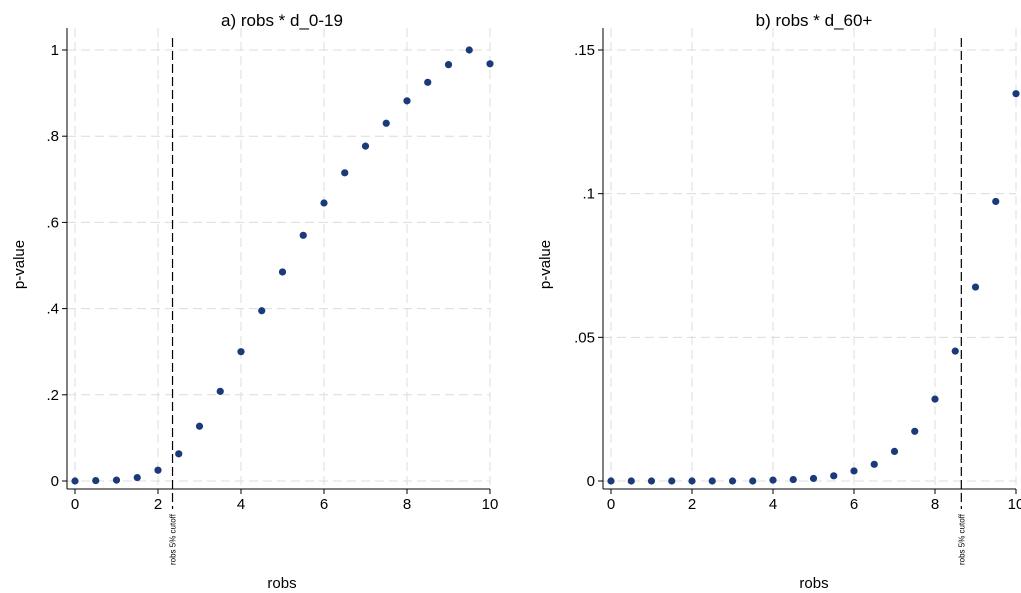 This screenshot has height=593, width=1021. Describe the element at coordinates (55, 50) in the screenshot. I see `y-tick-label: 1` at that location.